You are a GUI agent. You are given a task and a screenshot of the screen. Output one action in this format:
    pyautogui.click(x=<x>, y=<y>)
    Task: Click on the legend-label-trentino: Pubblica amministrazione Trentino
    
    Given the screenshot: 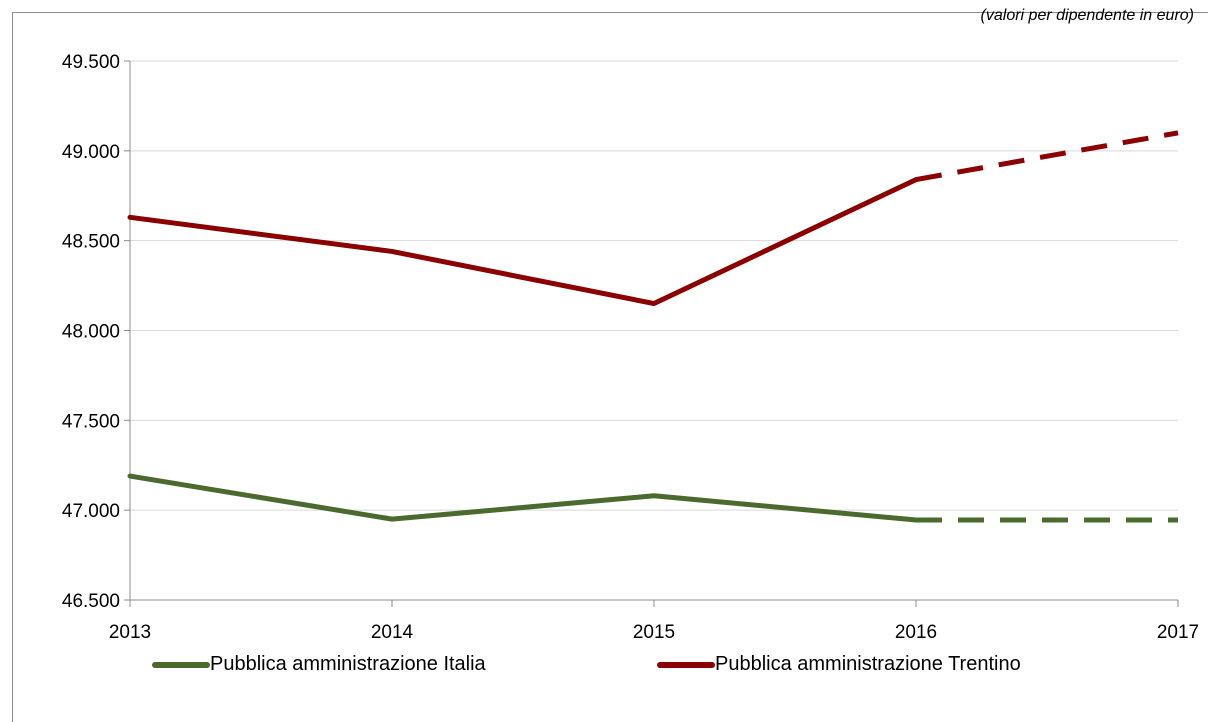 What is the action you would take?
    pyautogui.click(x=868, y=664)
    